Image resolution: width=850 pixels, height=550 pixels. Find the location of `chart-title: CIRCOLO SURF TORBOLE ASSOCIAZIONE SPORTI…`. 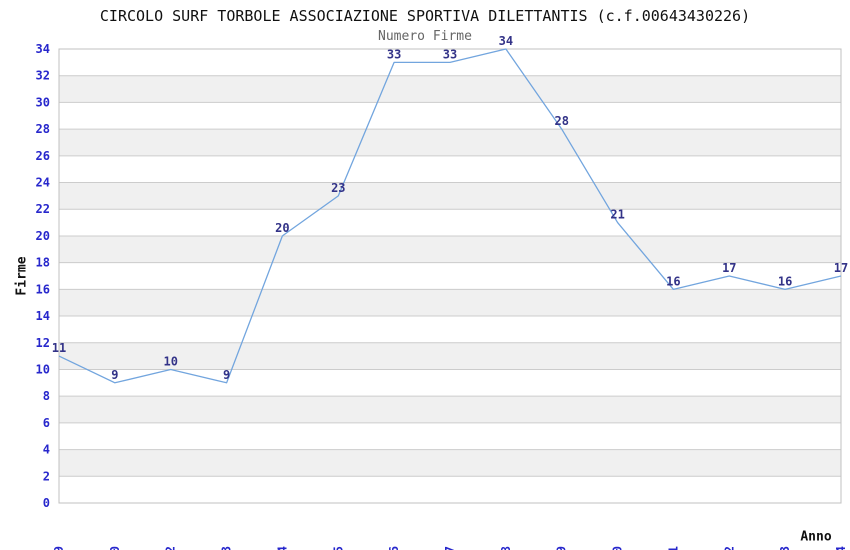

chart-title: CIRCOLO SURF TORBOLE ASSOCIAZIONE SPORTI… is located at coordinates (425, 16).